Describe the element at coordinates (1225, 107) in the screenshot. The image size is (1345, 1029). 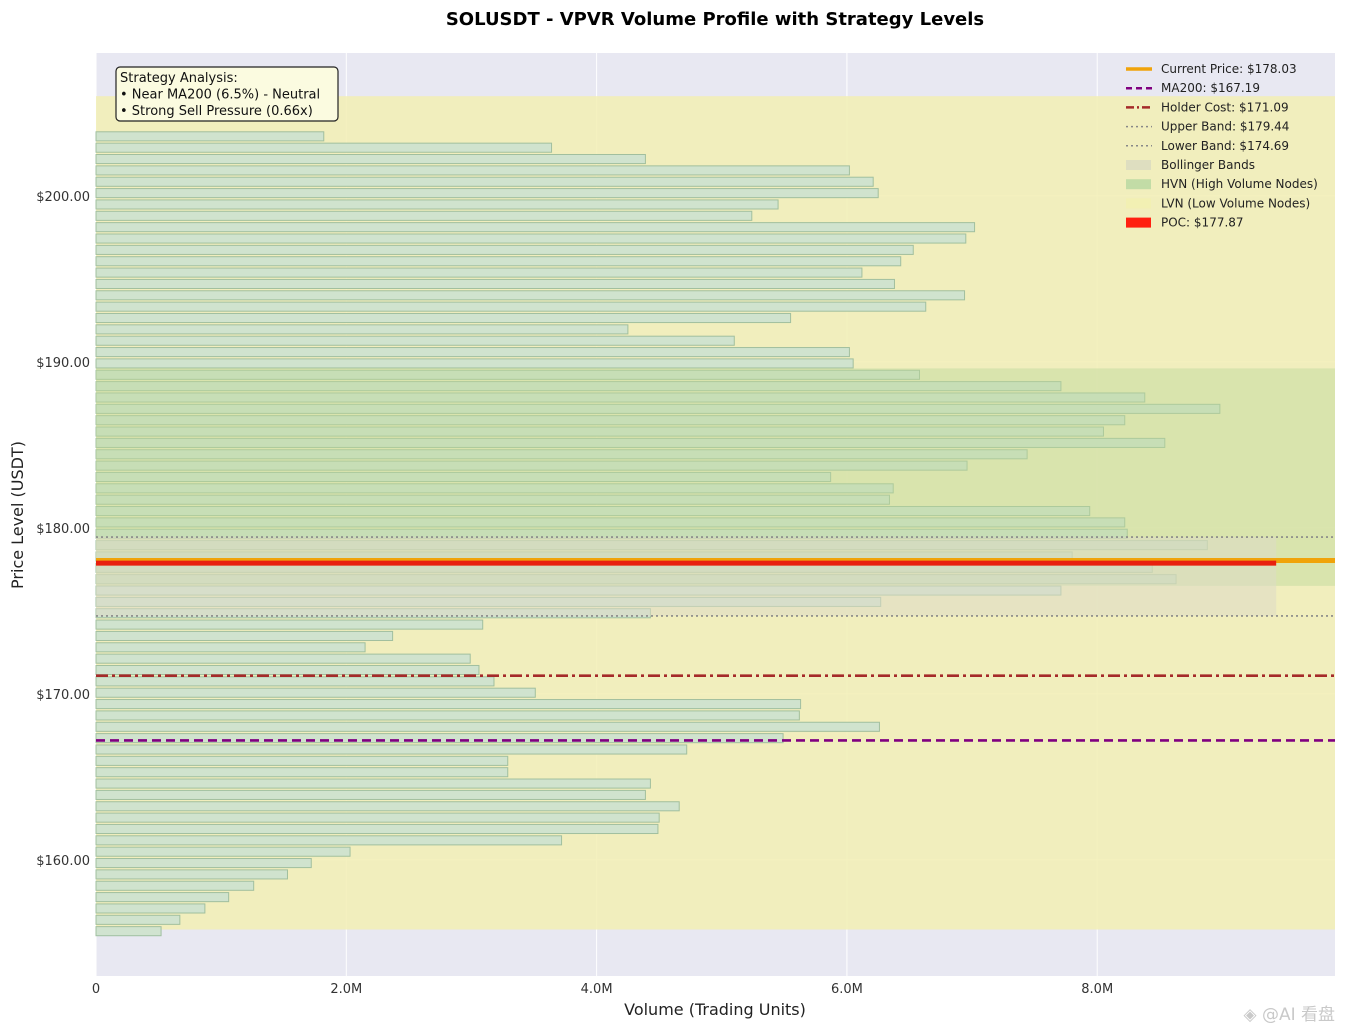
I see `legend-label: Holder Cost: $171.09` at that location.